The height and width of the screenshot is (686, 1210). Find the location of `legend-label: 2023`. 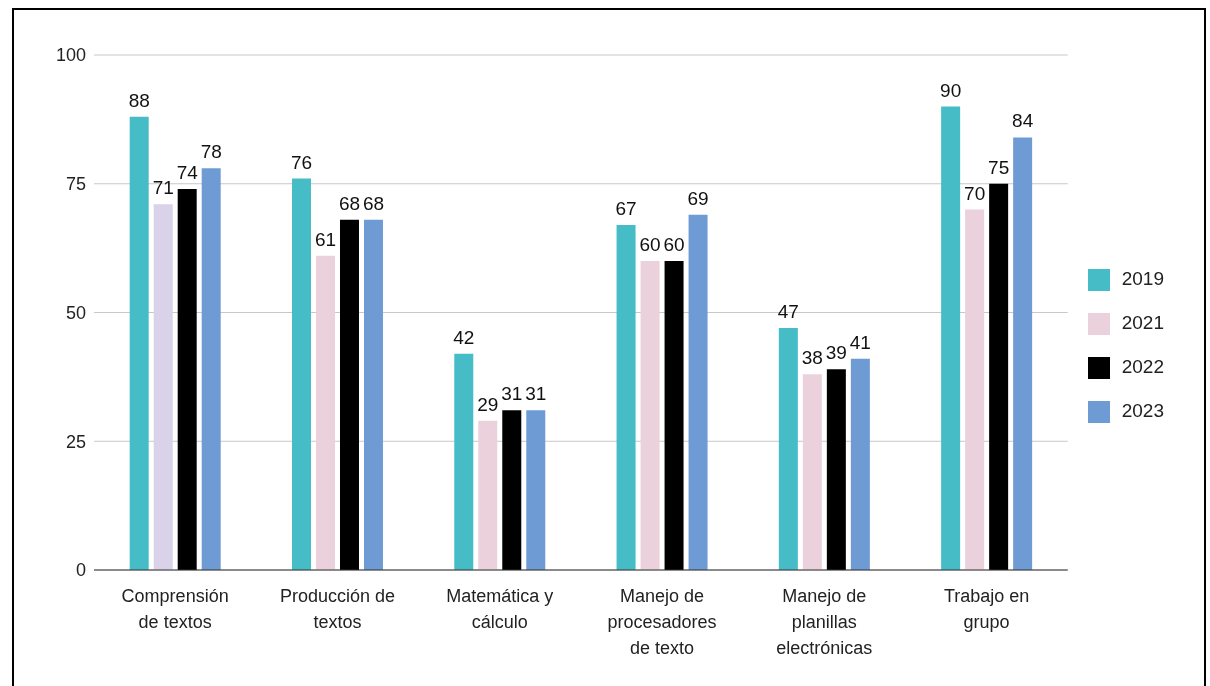

legend-label: 2023 is located at coordinates (1142, 410).